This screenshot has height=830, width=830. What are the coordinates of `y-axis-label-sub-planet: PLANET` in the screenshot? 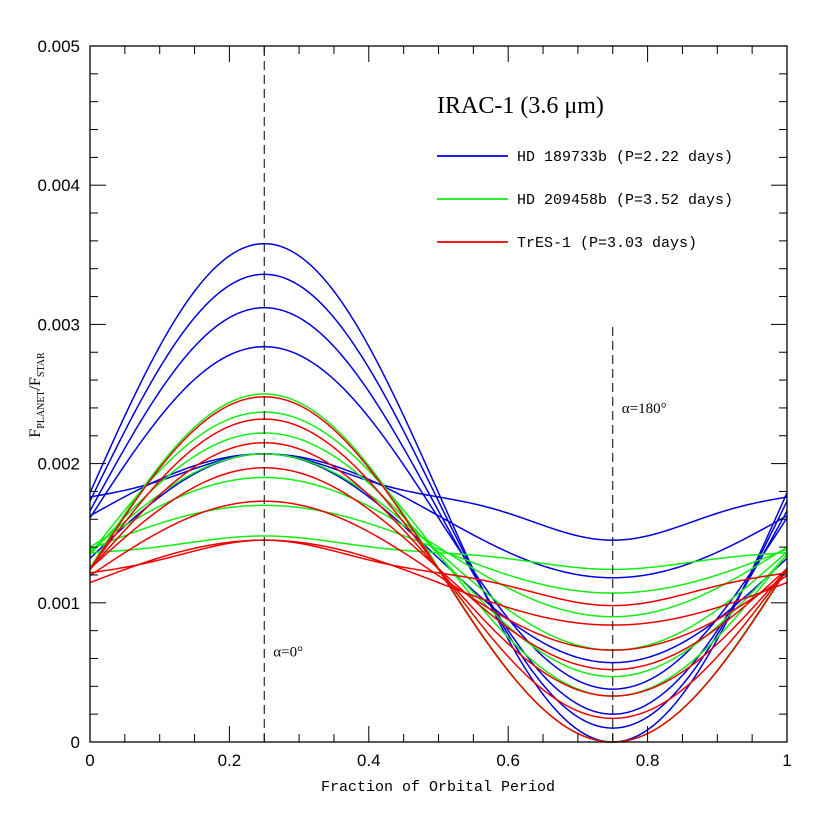 It's located at (41, 409).